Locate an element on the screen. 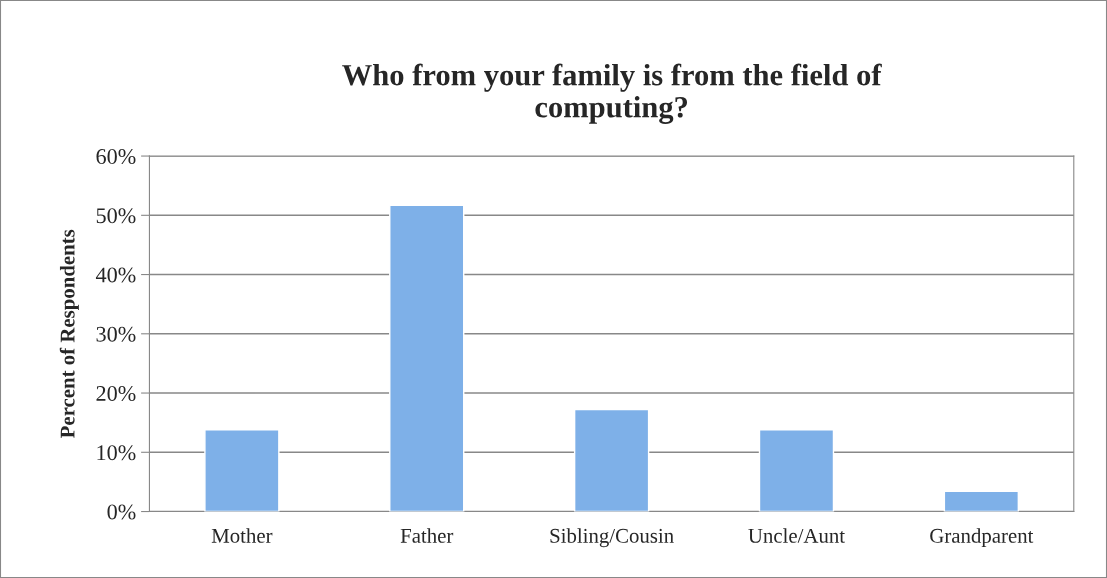  x-tick-label: Mother is located at coordinates (242, 535).